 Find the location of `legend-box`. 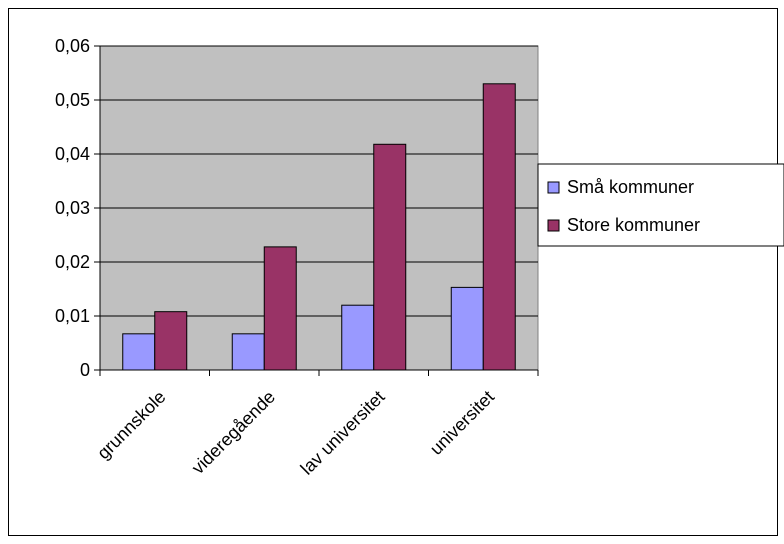

legend-box is located at coordinates (660, 205).